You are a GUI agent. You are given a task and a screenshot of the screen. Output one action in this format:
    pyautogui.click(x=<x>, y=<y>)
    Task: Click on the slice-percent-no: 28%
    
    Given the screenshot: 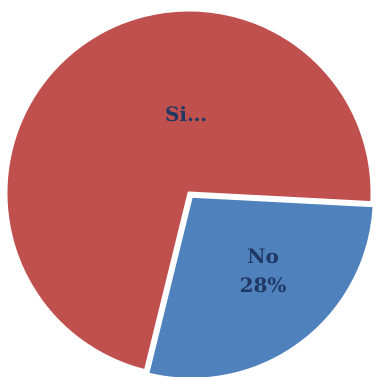 What is the action you would take?
    pyautogui.click(x=263, y=285)
    